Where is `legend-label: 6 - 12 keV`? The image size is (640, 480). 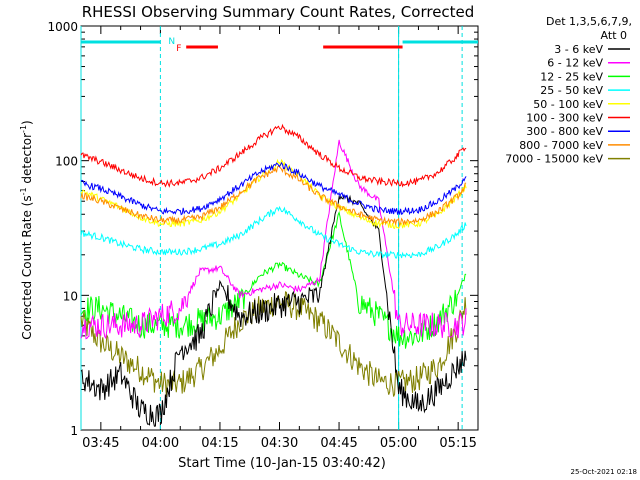
legend-label: 6 - 12 keV is located at coordinates (575, 63).